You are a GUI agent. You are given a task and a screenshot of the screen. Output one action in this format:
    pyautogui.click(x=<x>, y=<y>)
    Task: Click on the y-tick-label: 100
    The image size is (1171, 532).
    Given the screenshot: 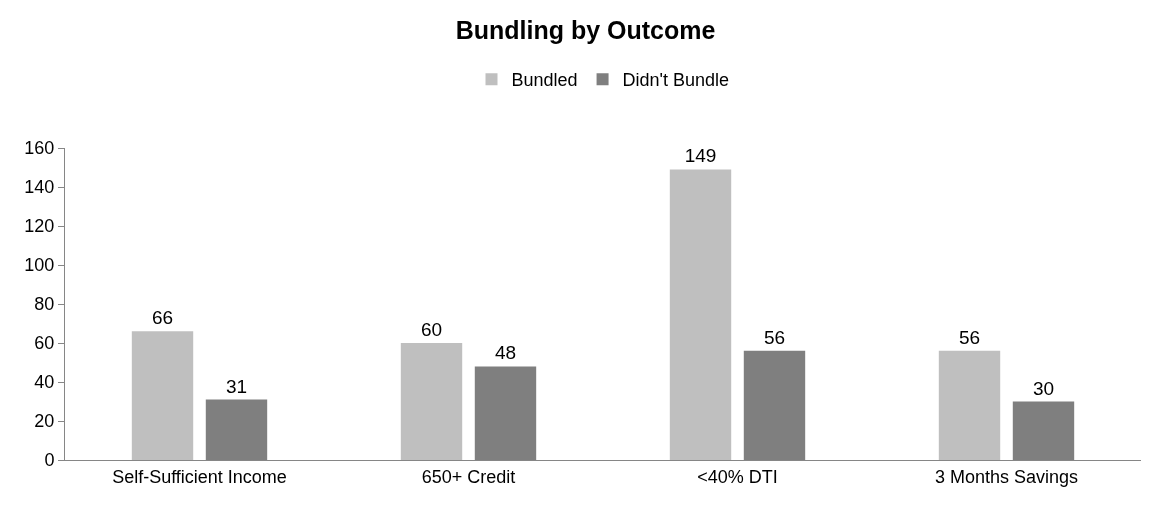 What is the action you would take?
    pyautogui.click(x=39, y=265)
    